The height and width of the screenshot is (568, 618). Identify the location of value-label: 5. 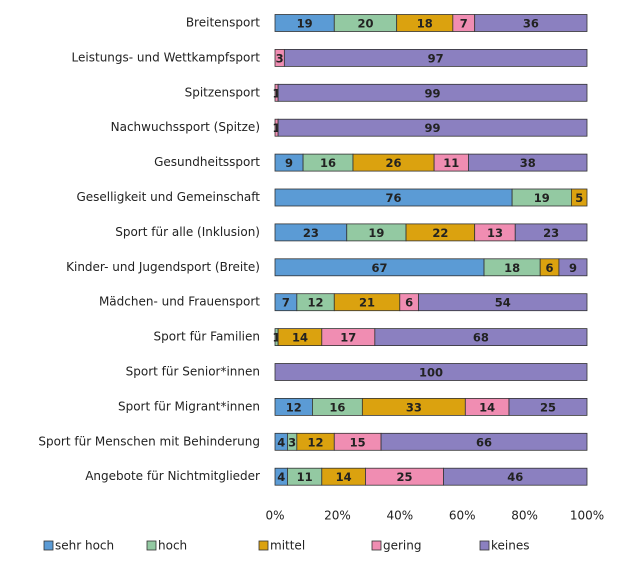
(579, 198).